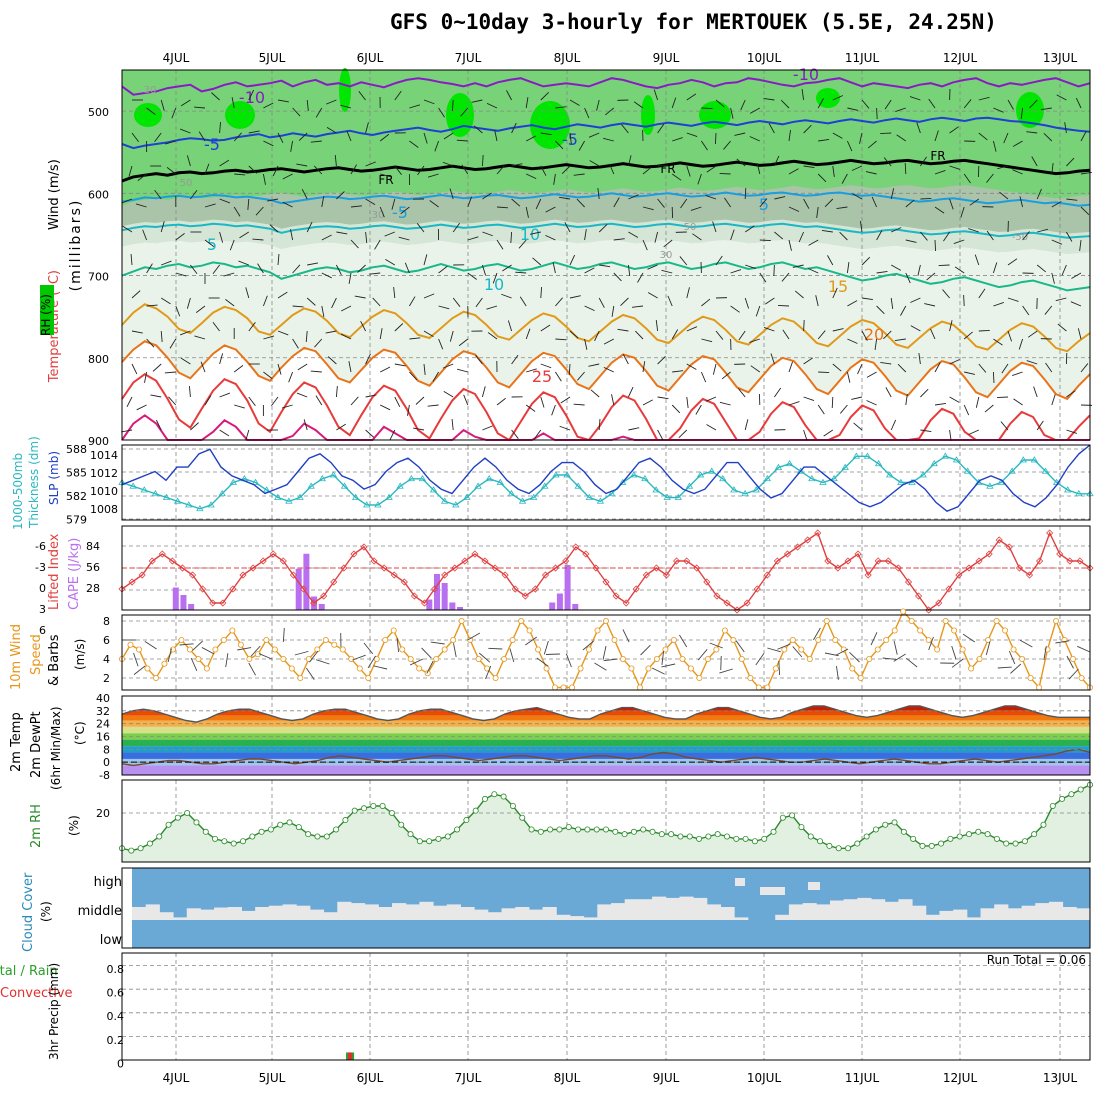 The width and height of the screenshot is (1100, 1100). What do you see at coordinates (56, 749) in the screenshot?
I see `axis-label-minmax: (6hr Min/Max)` at bounding box center [56, 749].